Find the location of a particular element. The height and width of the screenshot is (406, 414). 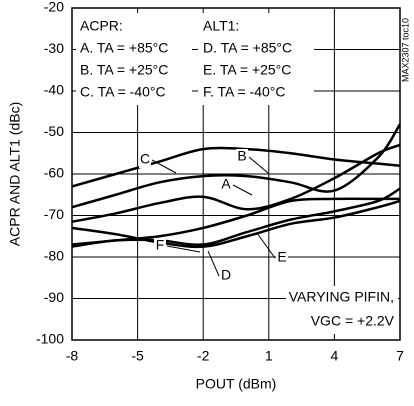

side-note: MAX2307 toc10 is located at coordinates (405, 50).